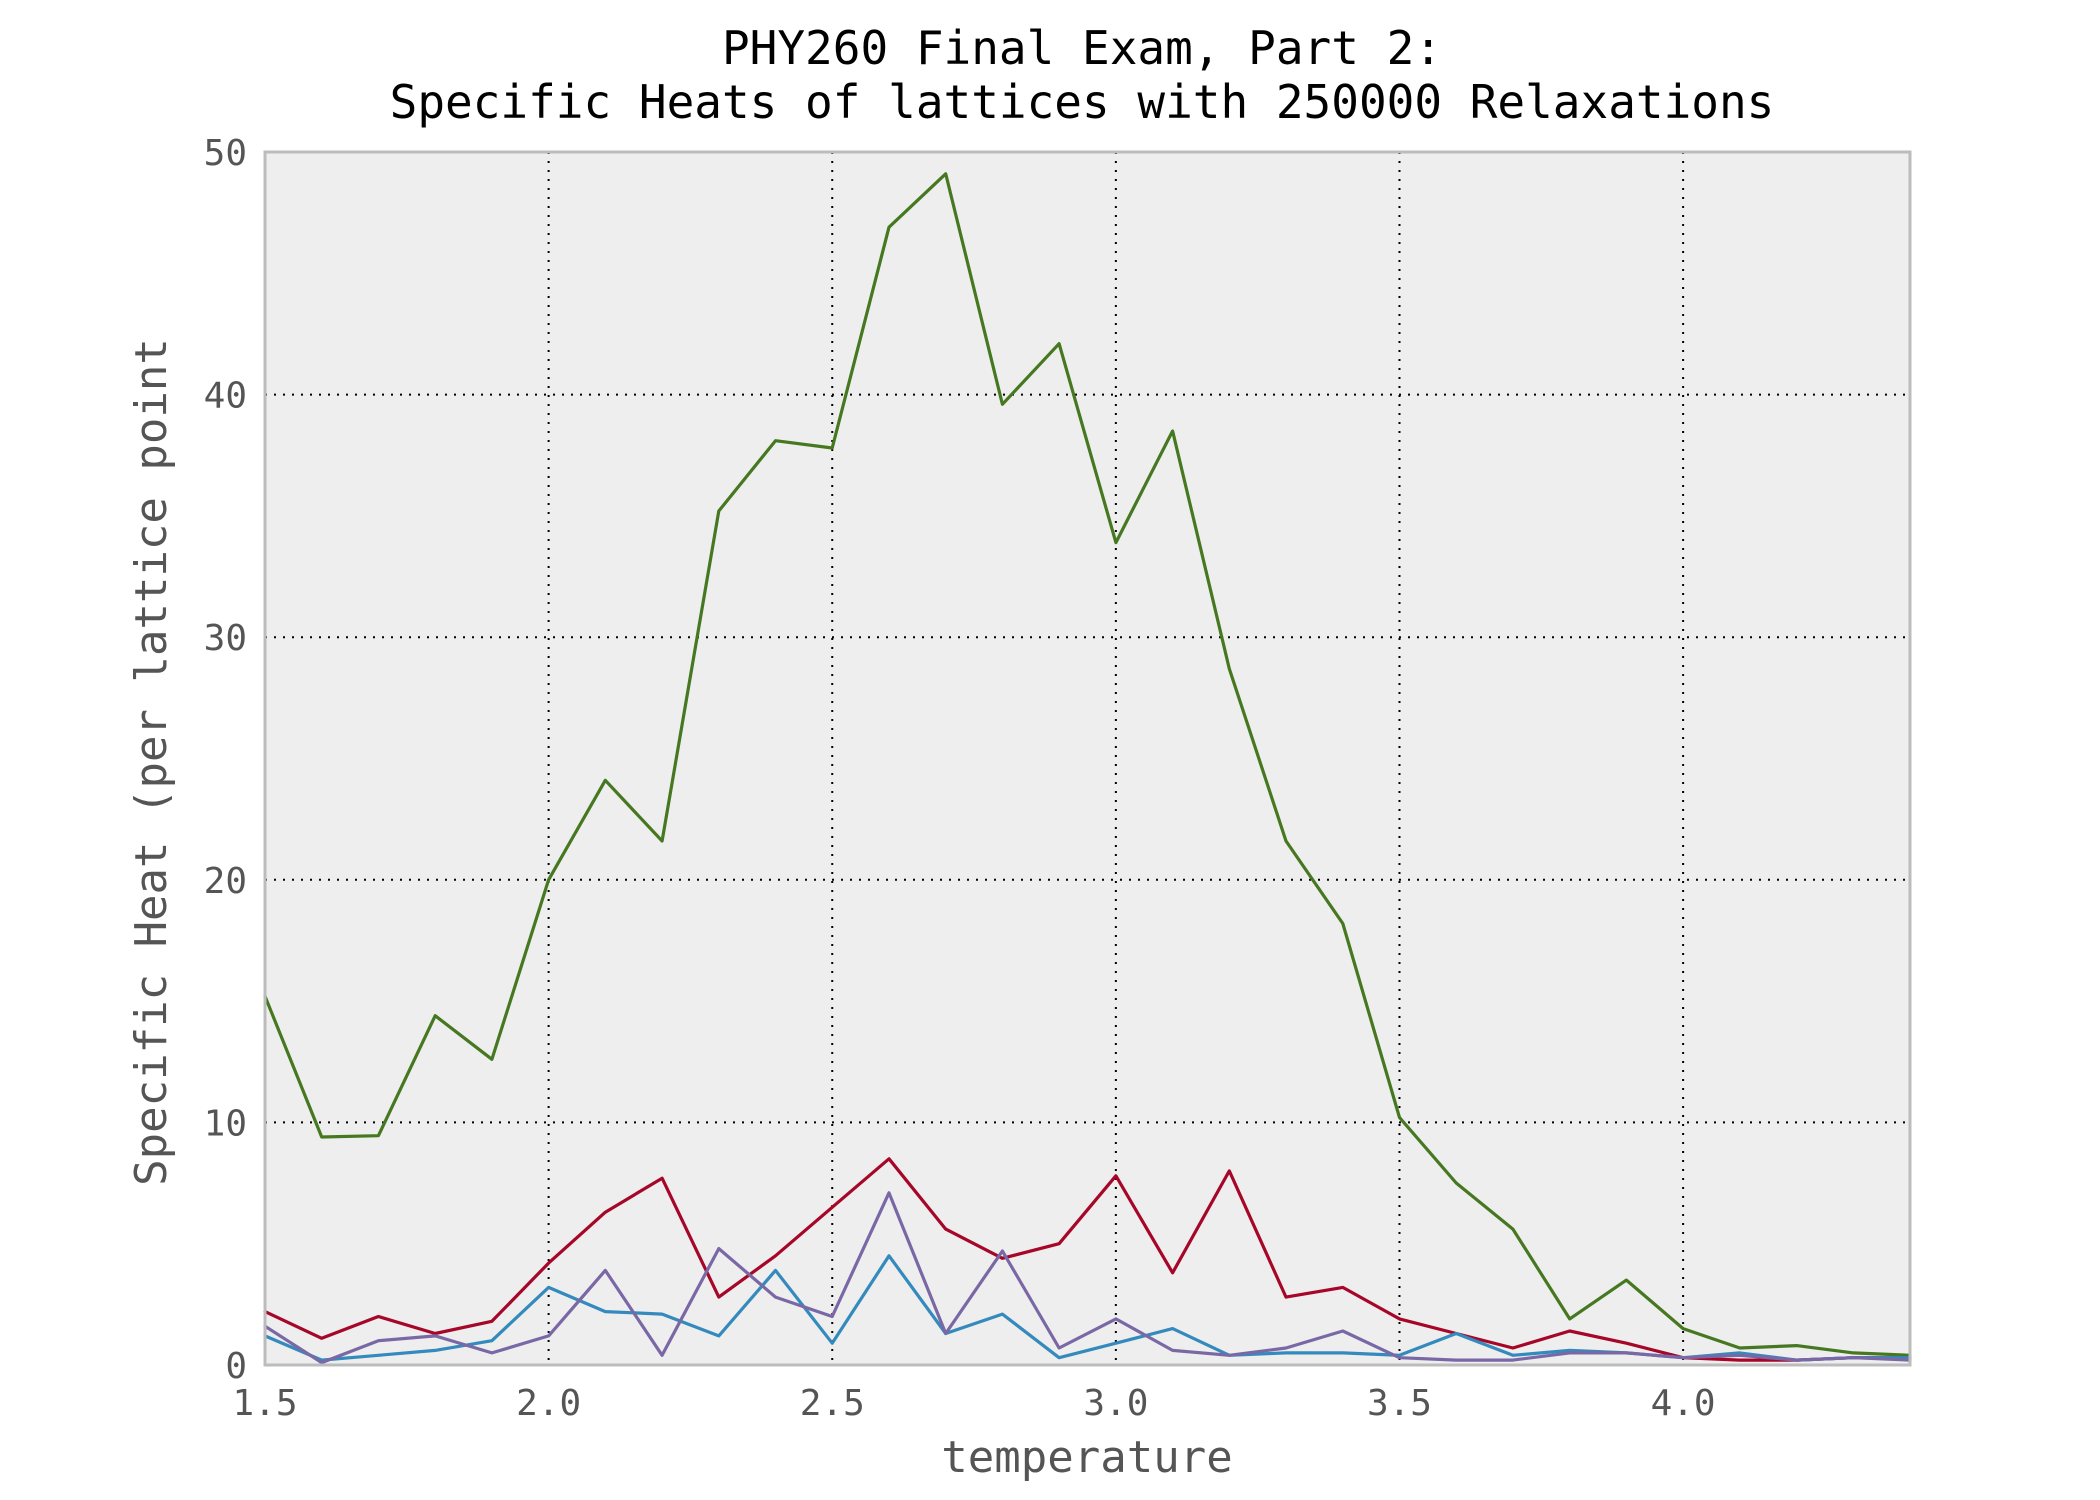 The height and width of the screenshot is (1500, 2100). I want to click on x-tick-labels: 1.5 2.0 2.5 3.0 3.5 4.0, so click(973, 1403).